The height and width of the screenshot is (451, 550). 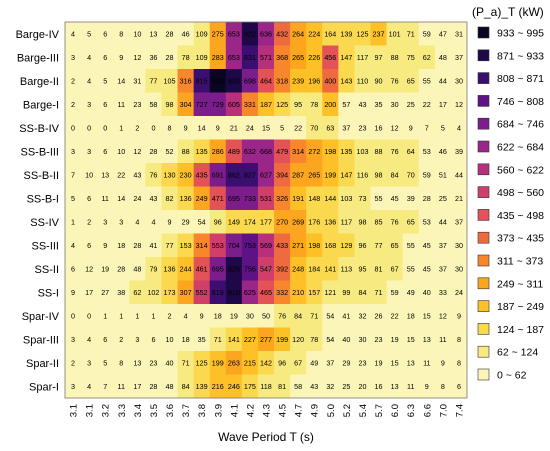 I want to click on row-label: SS-I, so click(x=48, y=293).